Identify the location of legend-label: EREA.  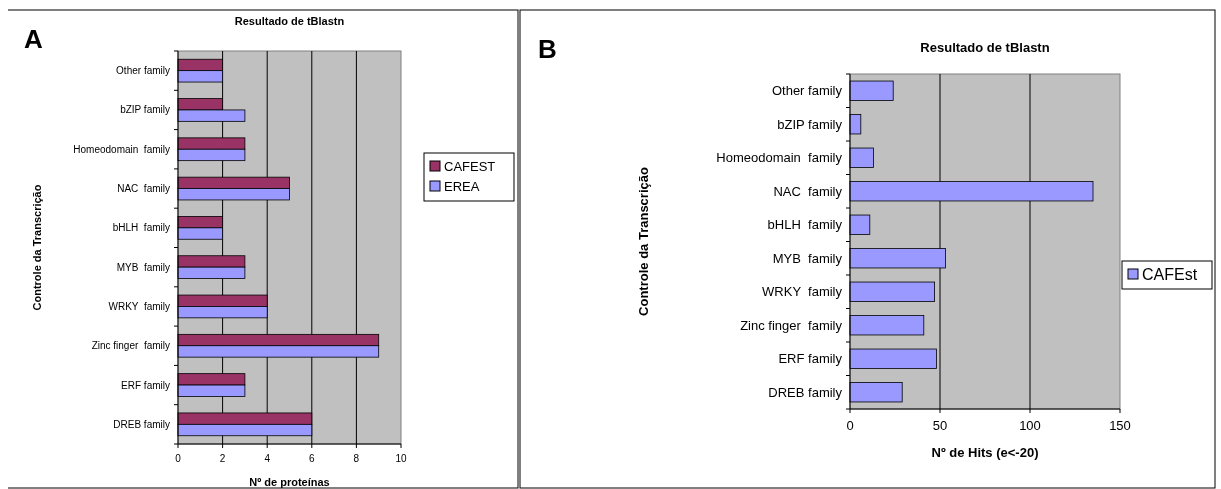
(462, 186).